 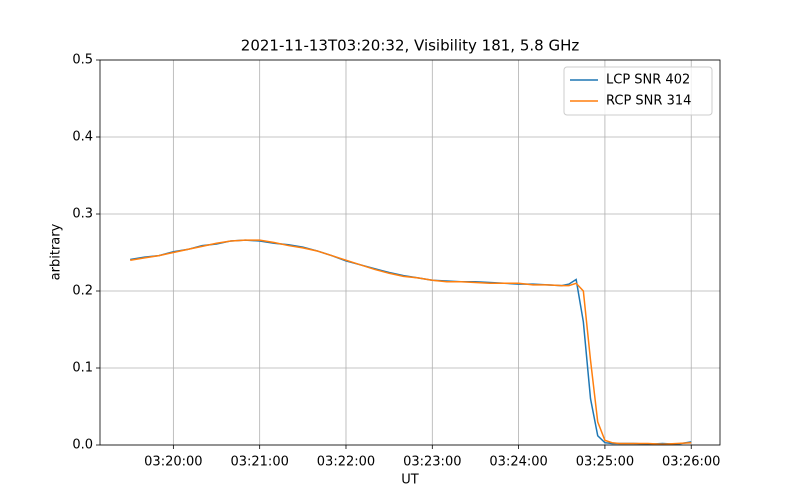 What do you see at coordinates (56, 251) in the screenshot?
I see `y-axis-label: arbitrary` at bounding box center [56, 251].